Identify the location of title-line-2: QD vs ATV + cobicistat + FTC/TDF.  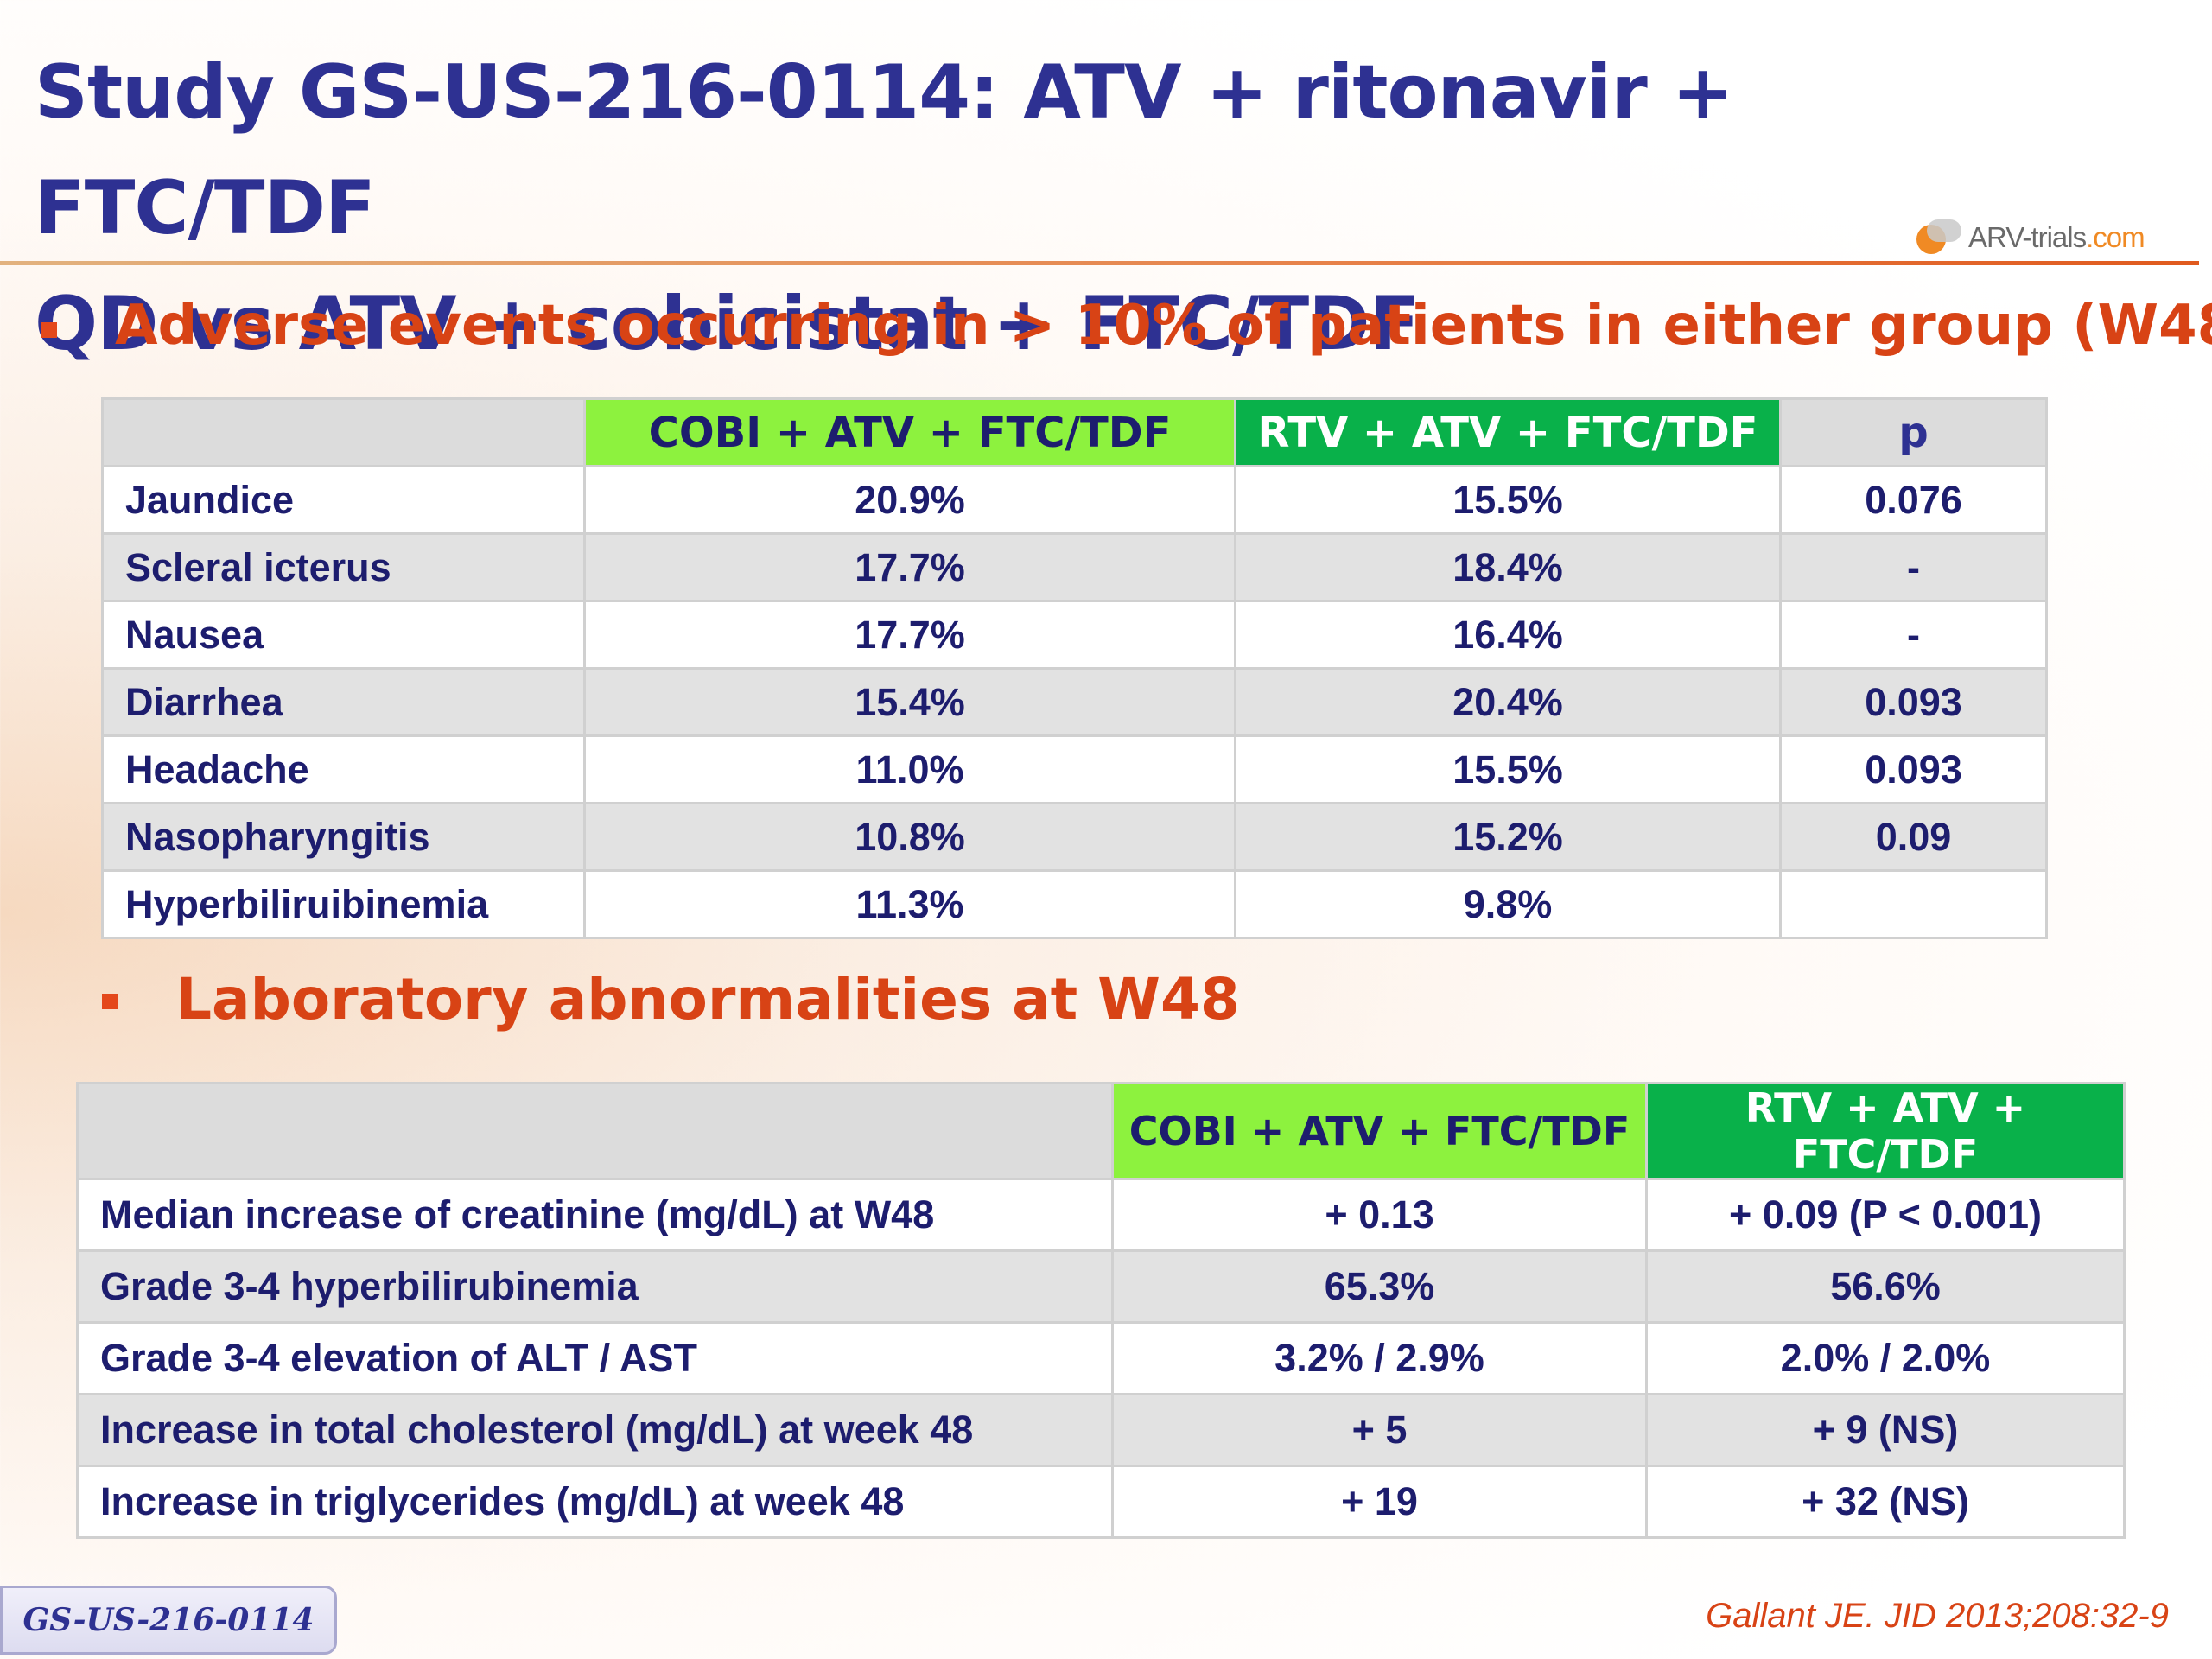
(727, 324).